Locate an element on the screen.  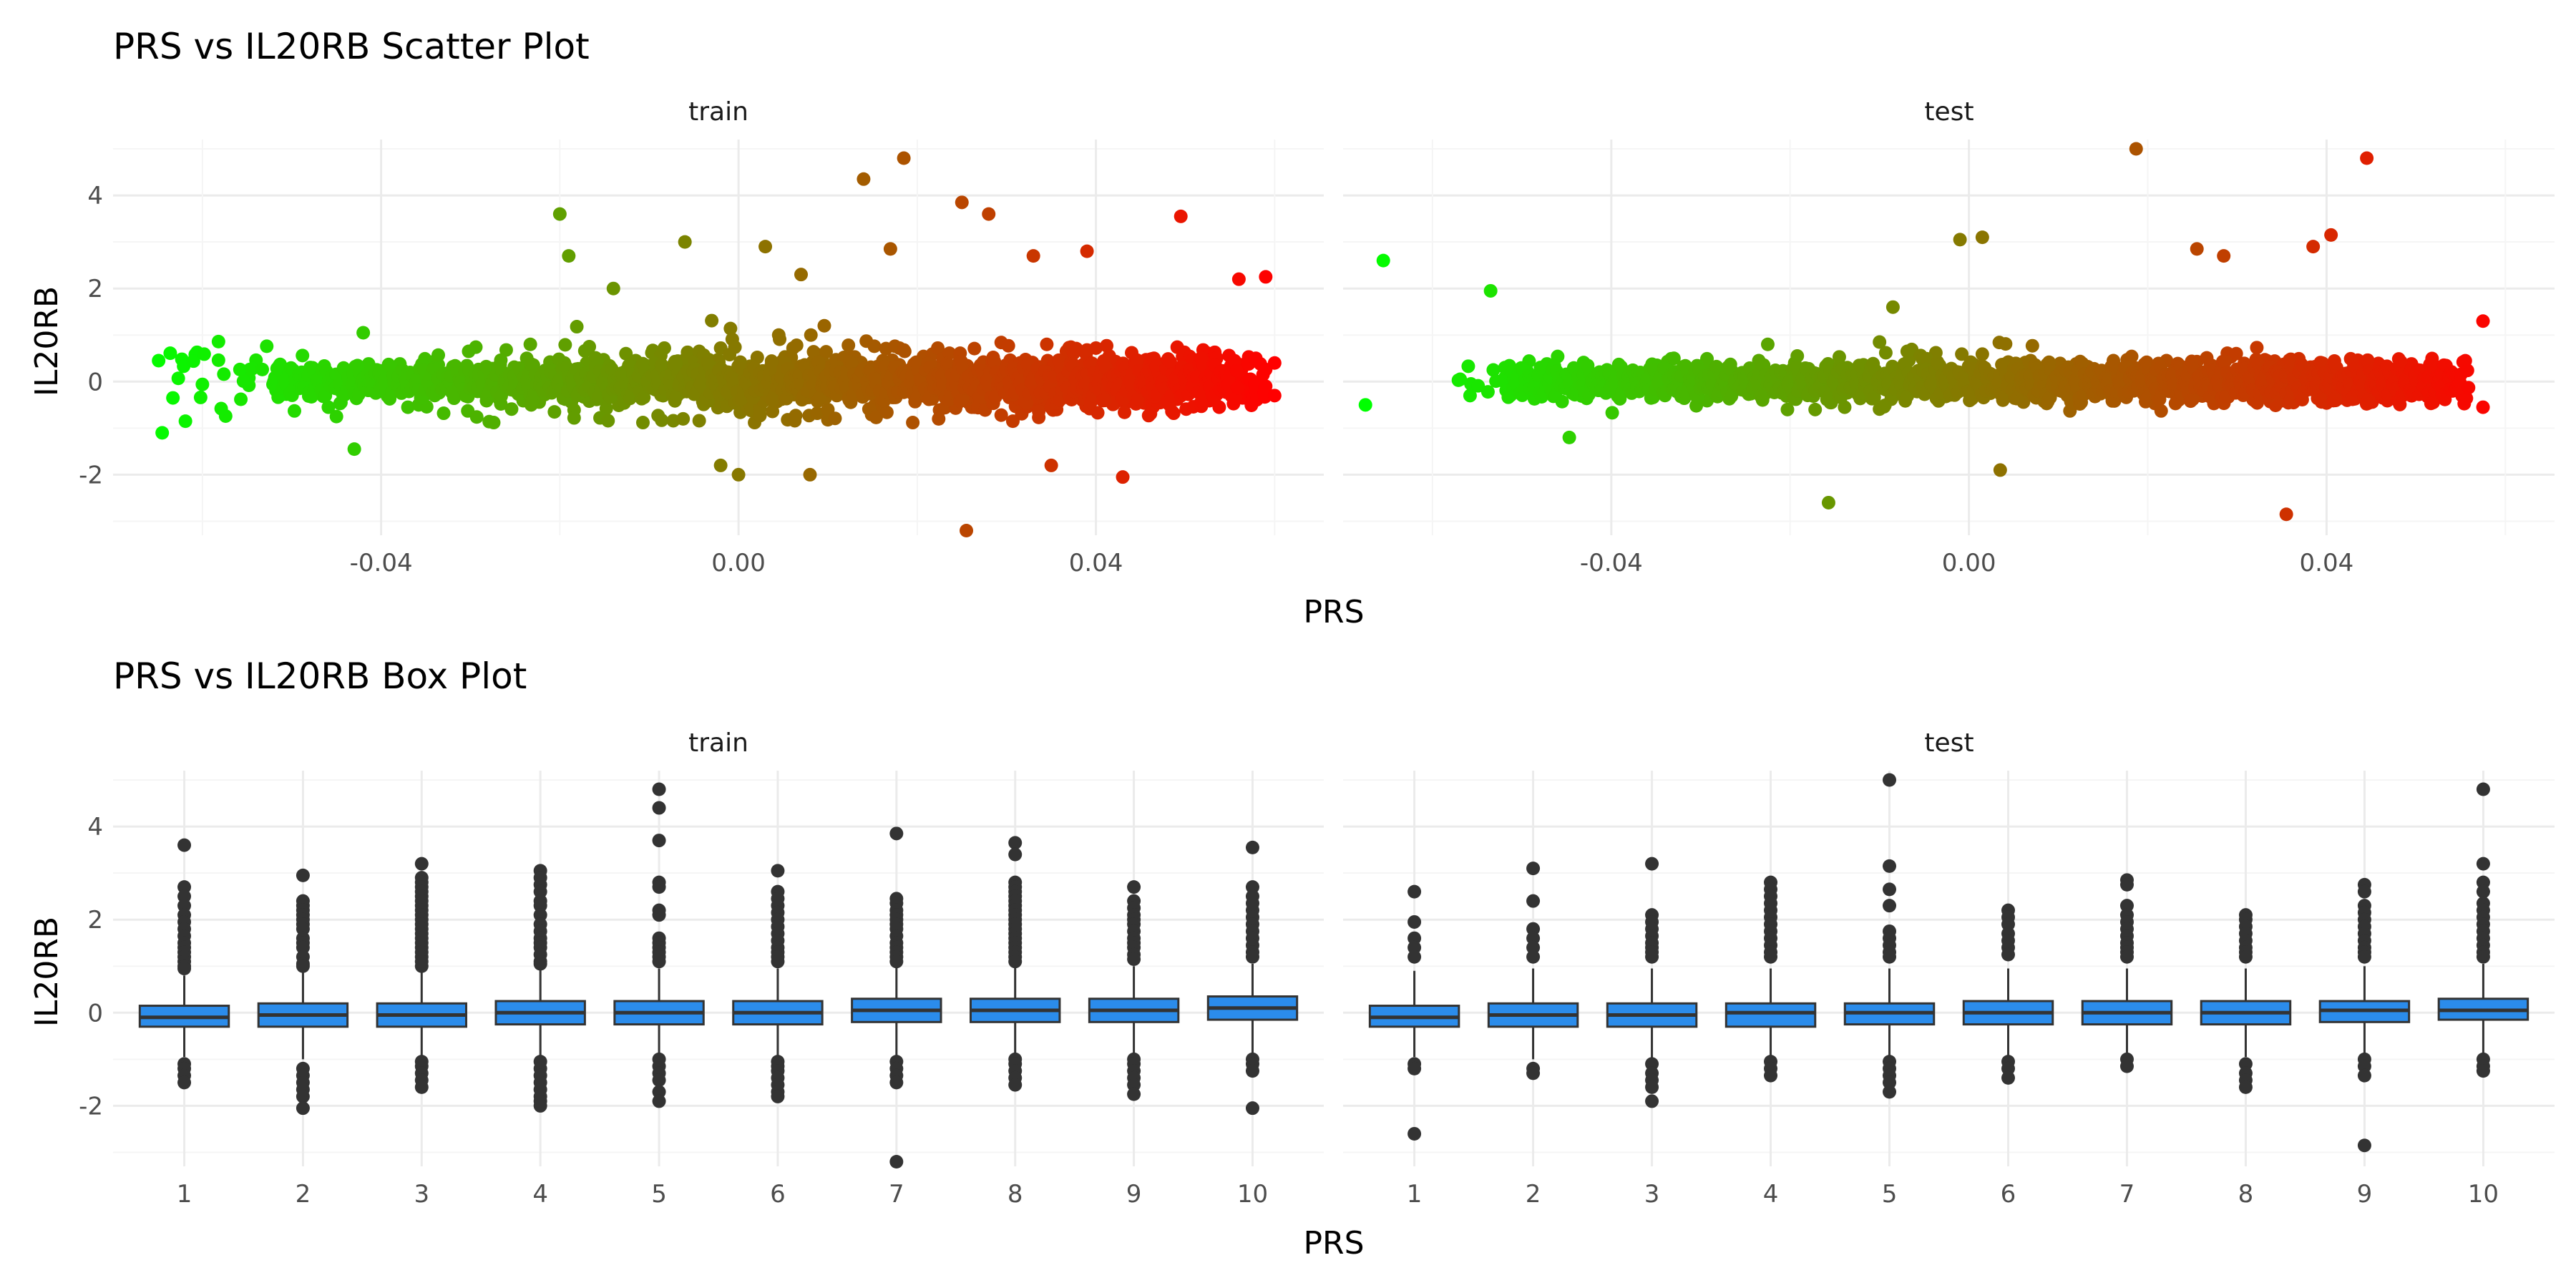
box-test-x-tick-label: 8 is located at coordinates (2246, 1194).